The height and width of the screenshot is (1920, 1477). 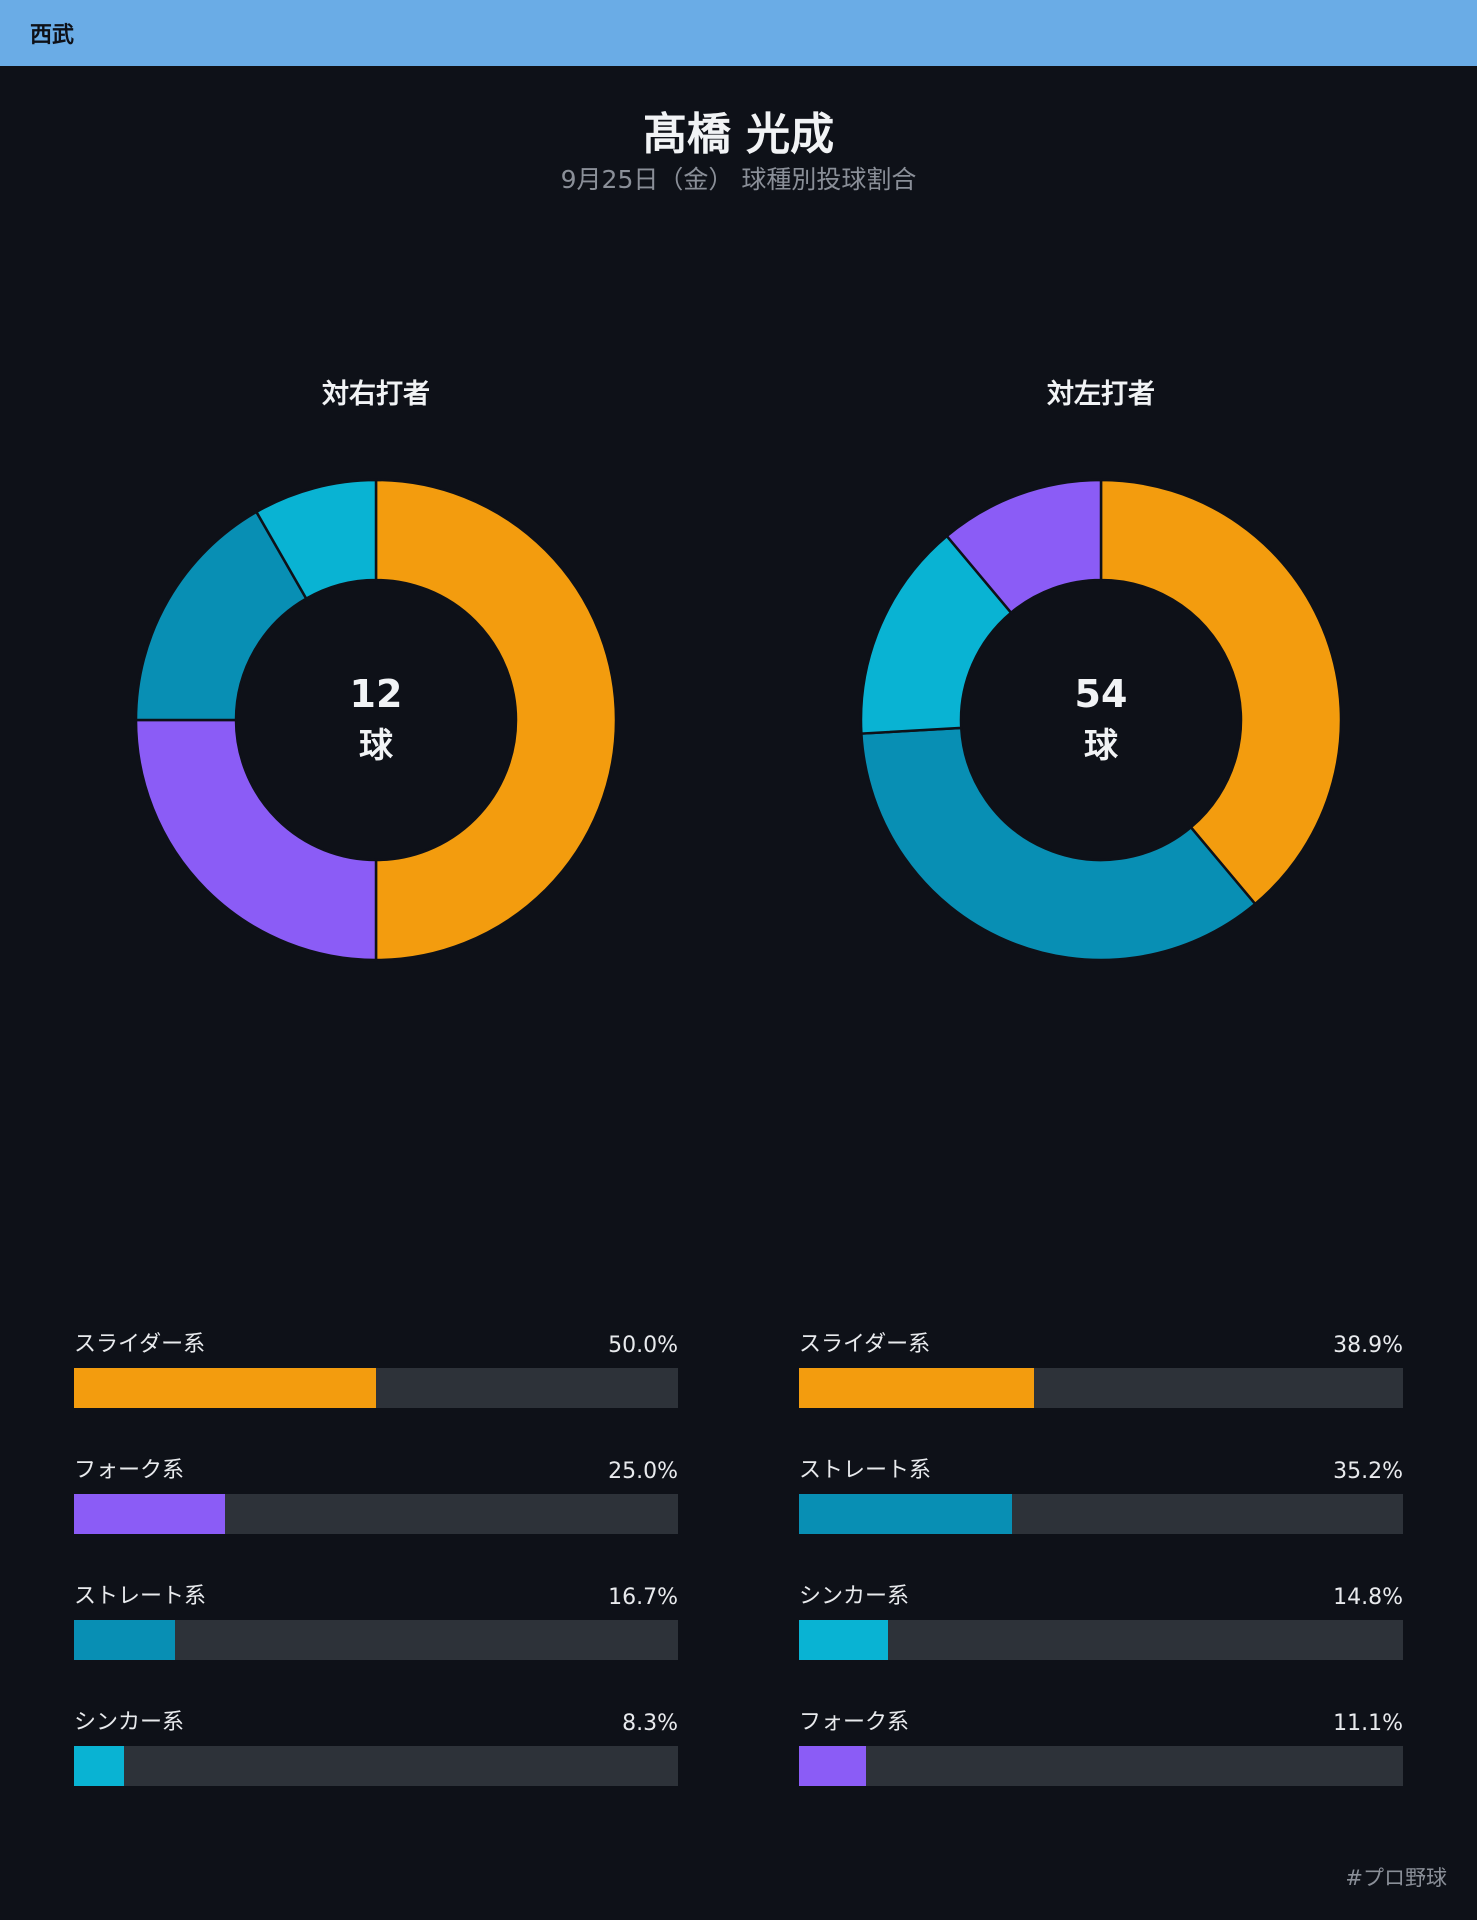 What do you see at coordinates (738, 134) in the screenshot?
I see `page-title: 髙橋 光成` at bounding box center [738, 134].